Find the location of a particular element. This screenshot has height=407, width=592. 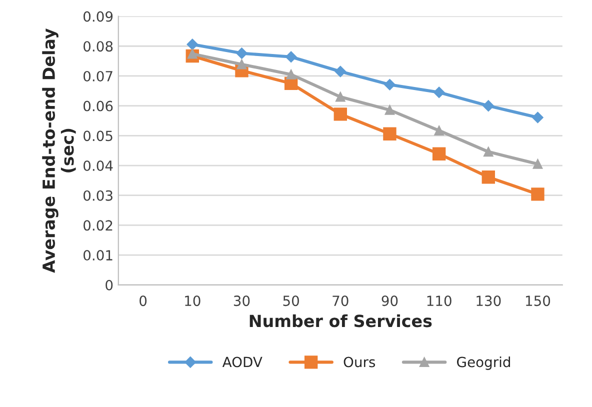

x-tick-label: 10 is located at coordinates (192, 301).